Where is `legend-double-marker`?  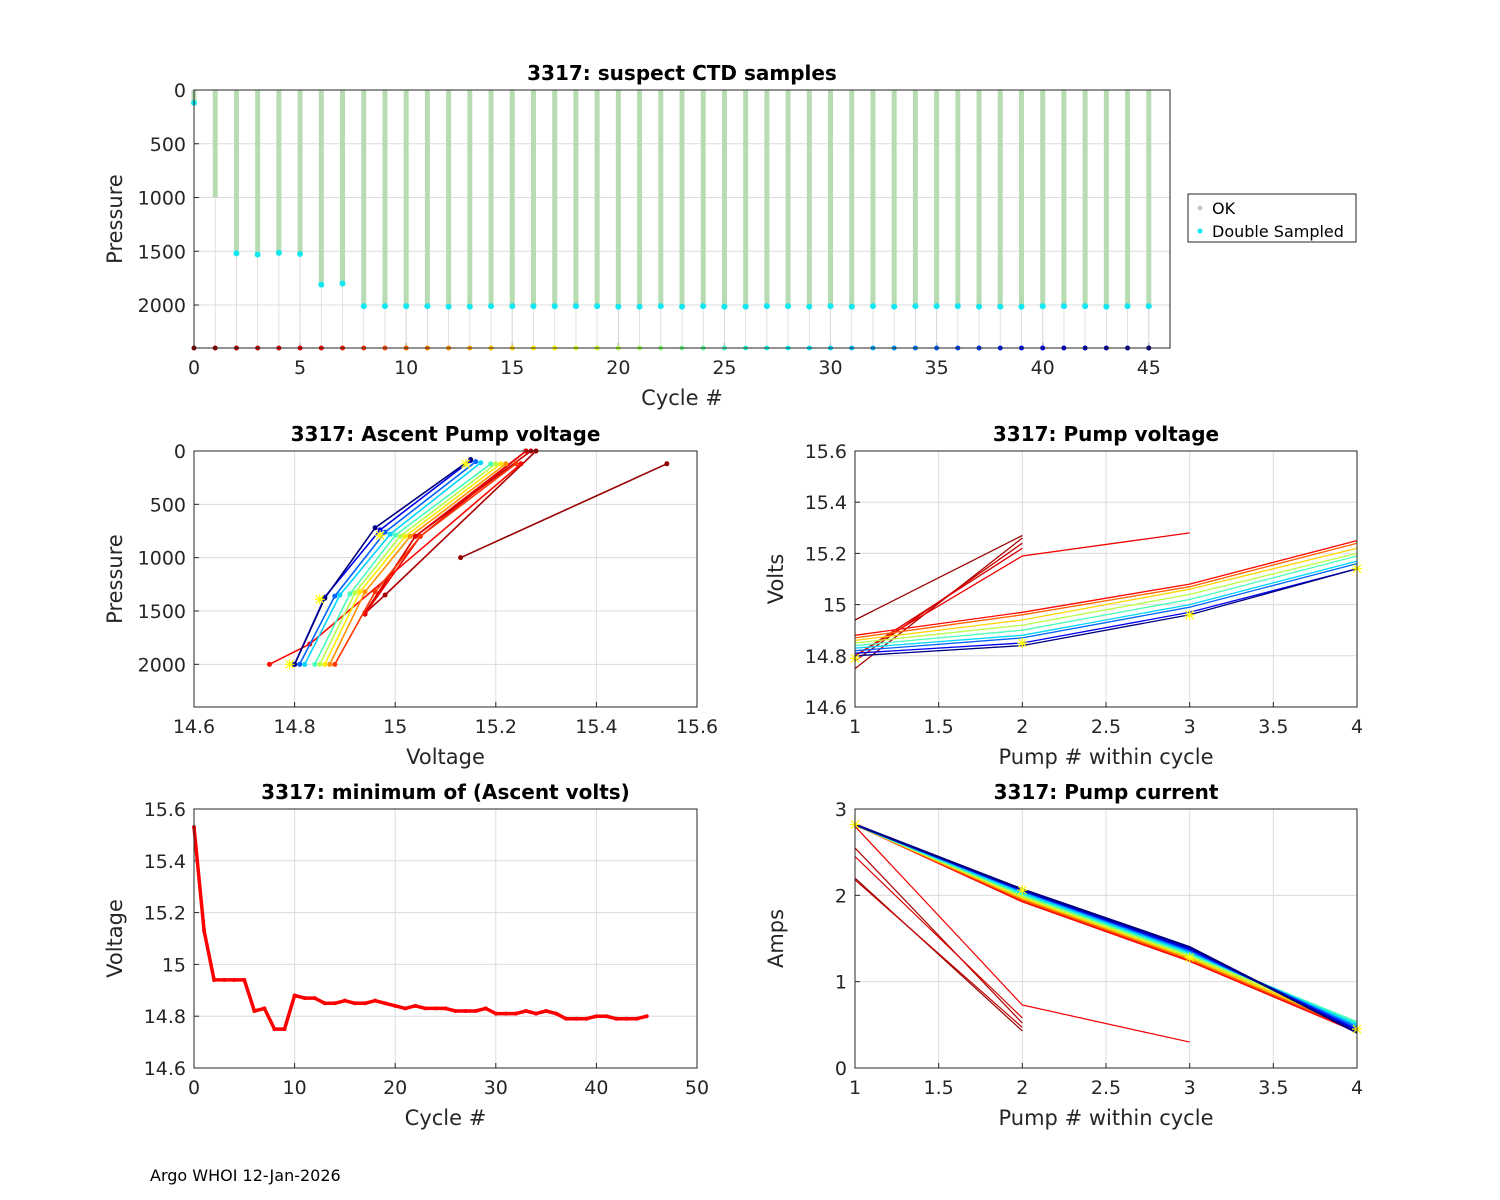
legend-double-marker is located at coordinates (1200, 231).